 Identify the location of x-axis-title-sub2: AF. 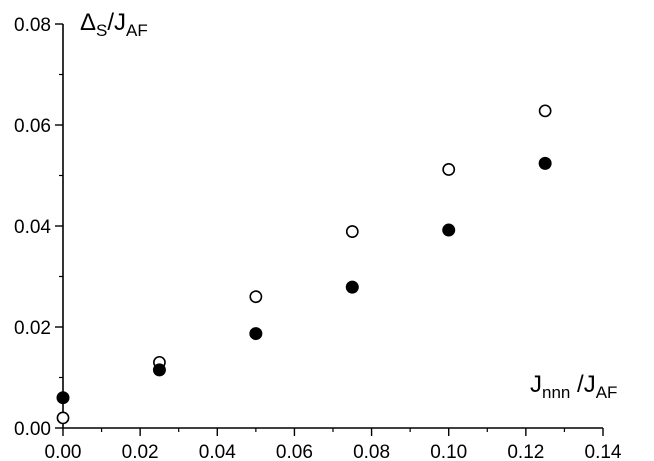
(607, 392).